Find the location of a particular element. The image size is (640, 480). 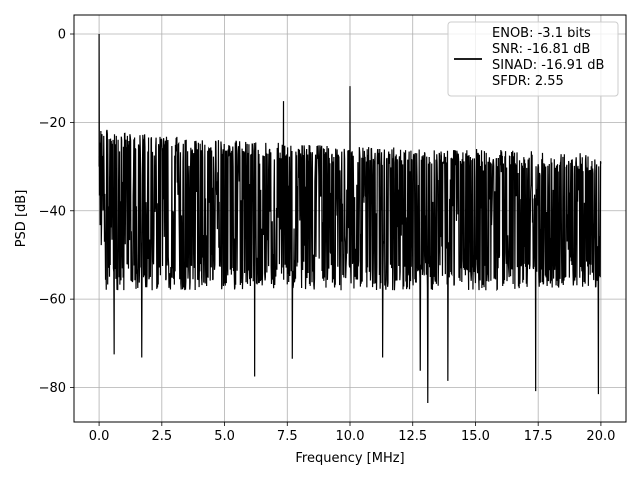

x-tick-label: 0.0 is located at coordinates (99, 436).